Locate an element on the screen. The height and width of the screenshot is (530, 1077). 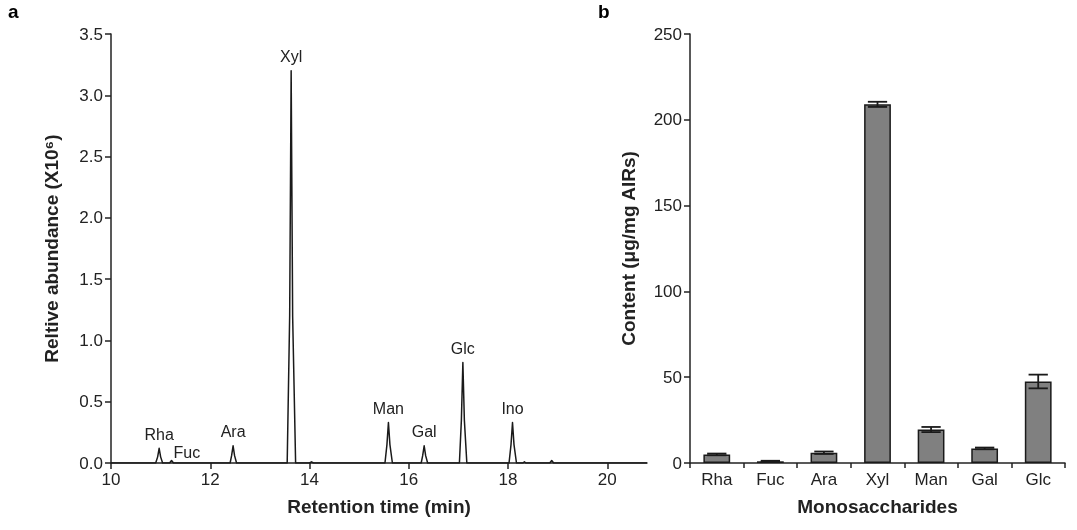
x-axis-title: Retention time (min) is located at coordinates (379, 506).